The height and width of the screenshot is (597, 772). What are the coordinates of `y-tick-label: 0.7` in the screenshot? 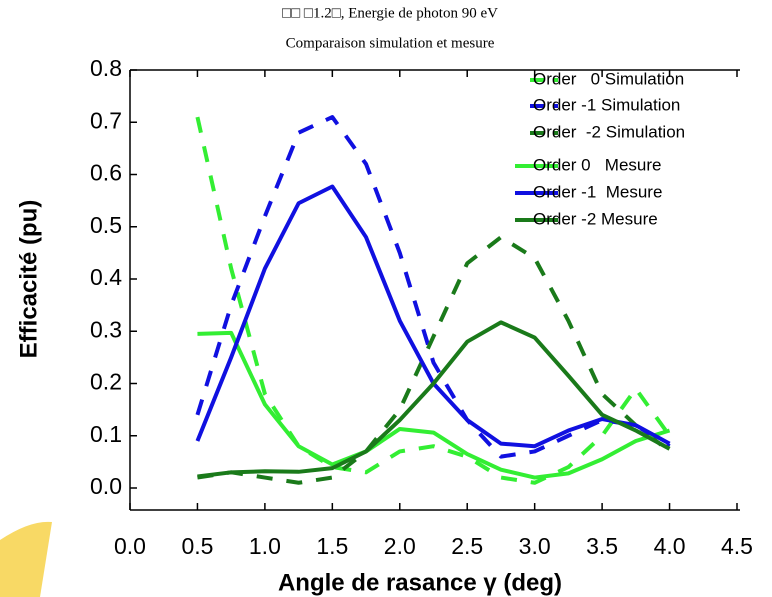 It's located at (106, 120).